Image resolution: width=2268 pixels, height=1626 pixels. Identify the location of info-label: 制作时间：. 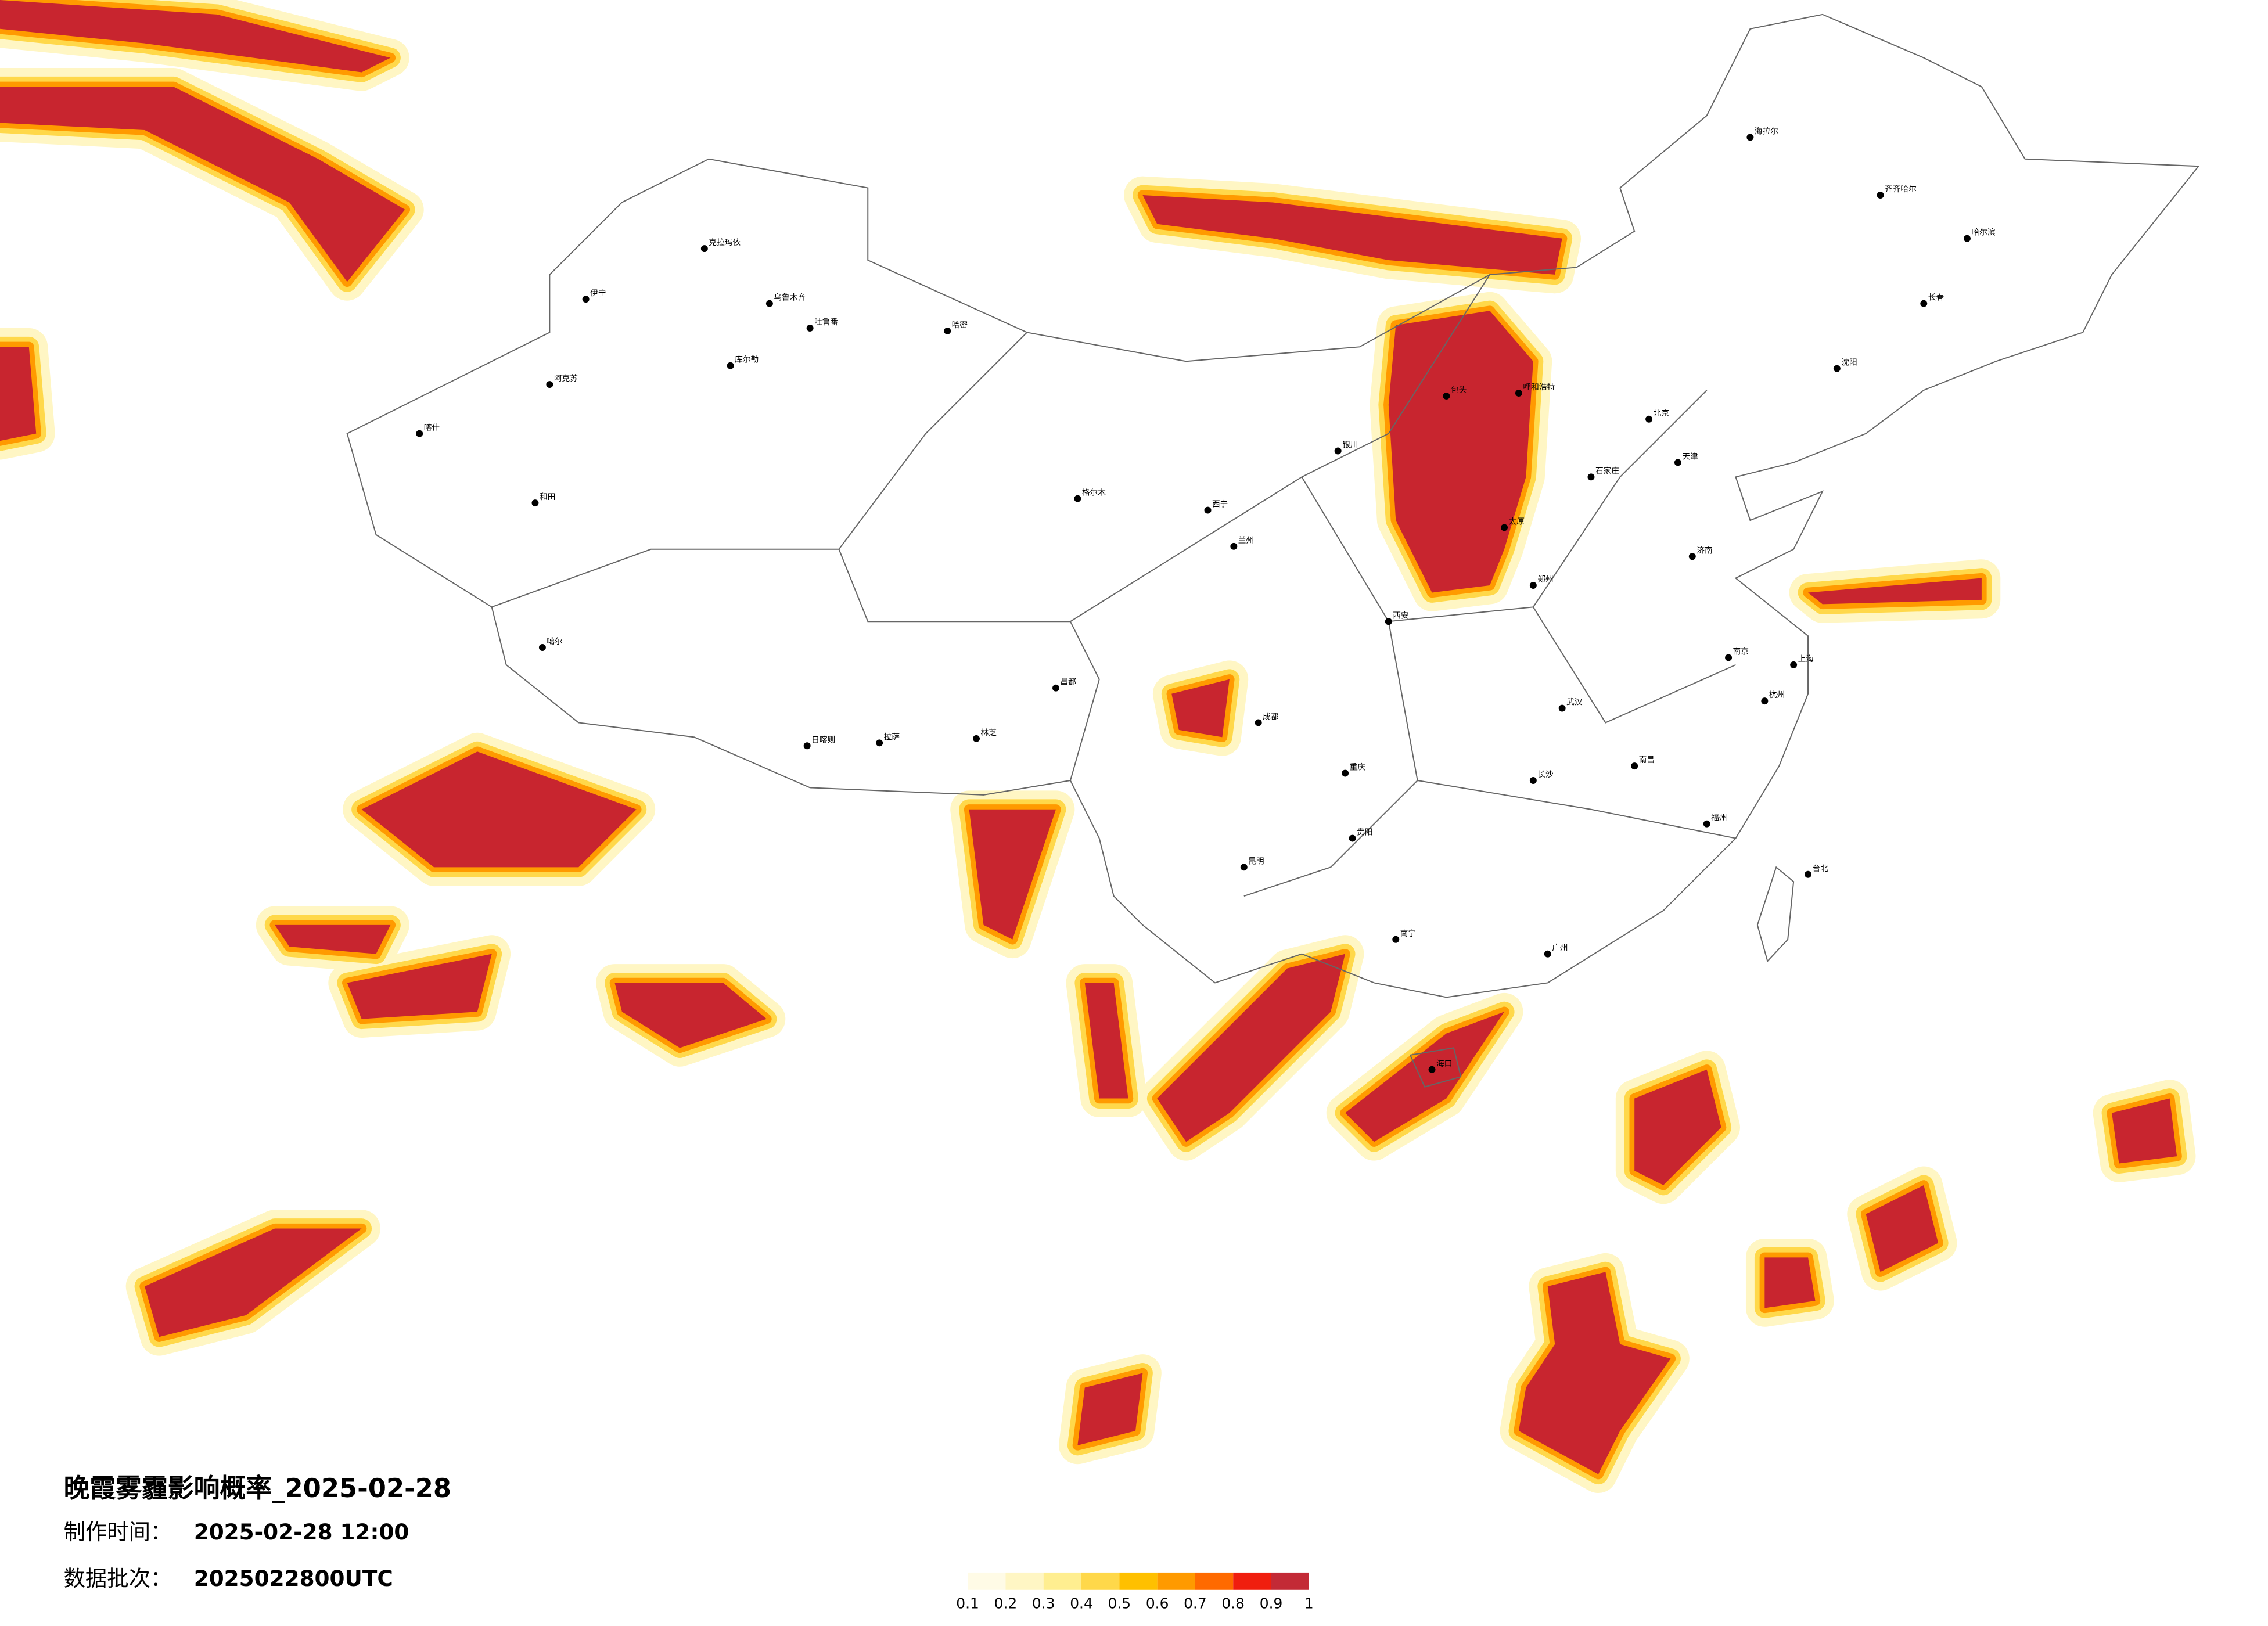
(118, 1532).